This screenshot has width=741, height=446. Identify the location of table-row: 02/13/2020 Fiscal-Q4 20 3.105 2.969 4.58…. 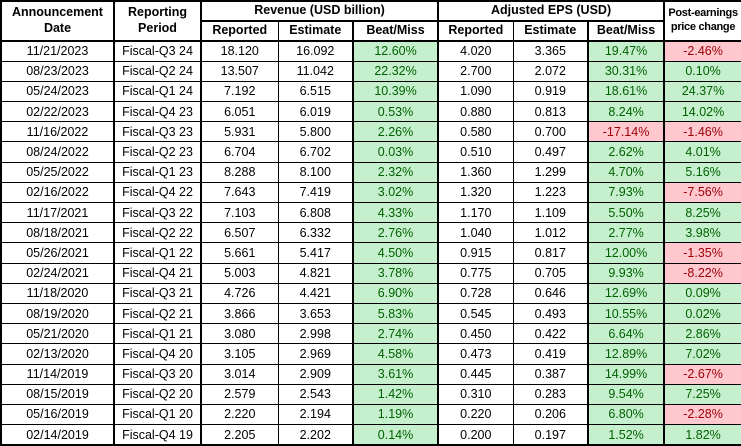
(370, 354).